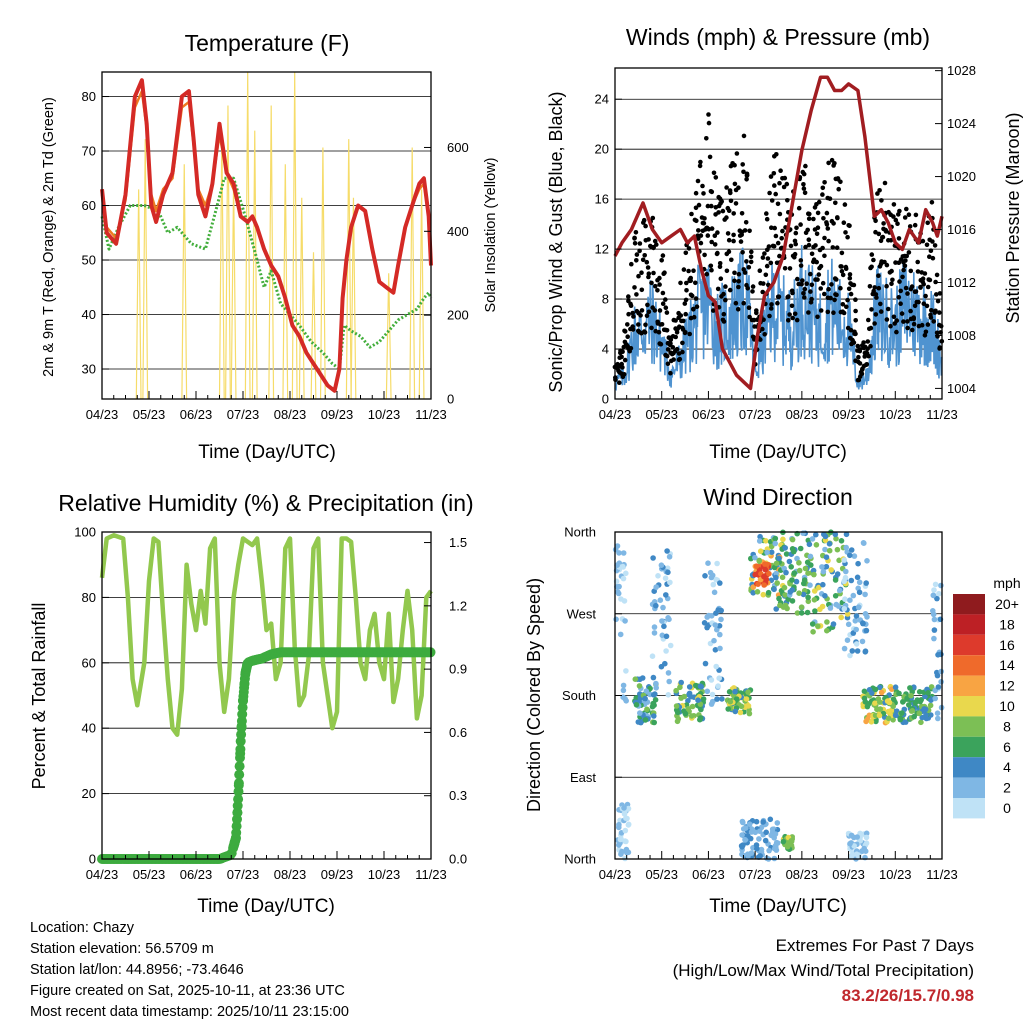  Describe the element at coordinates (708, 874) in the screenshot. I see `wind-direction-xtick-label: 06/23` at that location.